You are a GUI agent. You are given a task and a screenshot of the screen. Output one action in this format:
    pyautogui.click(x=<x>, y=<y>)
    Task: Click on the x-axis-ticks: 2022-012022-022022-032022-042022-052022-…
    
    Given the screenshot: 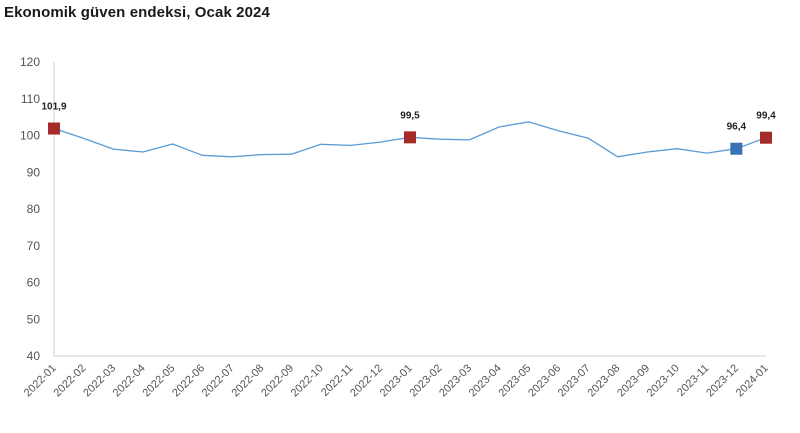 What is the action you would take?
    pyautogui.click(x=396, y=380)
    